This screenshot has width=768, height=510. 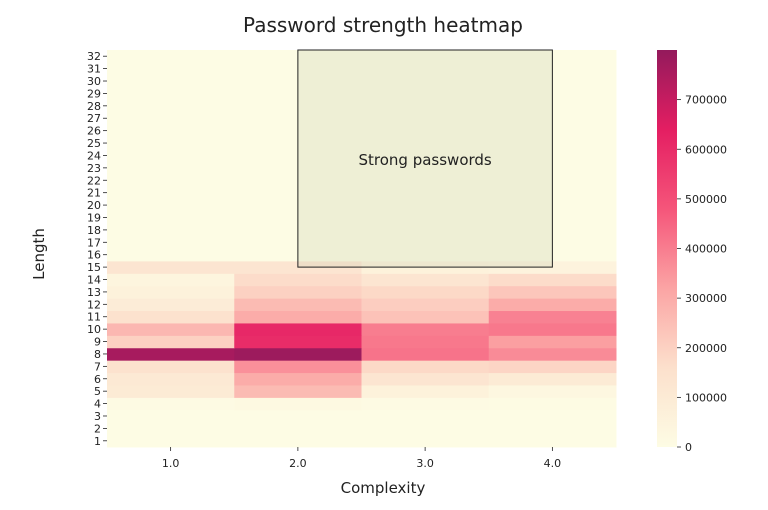 What do you see at coordinates (94, 93) in the screenshot?
I see `y-tick-label: 29` at bounding box center [94, 93].